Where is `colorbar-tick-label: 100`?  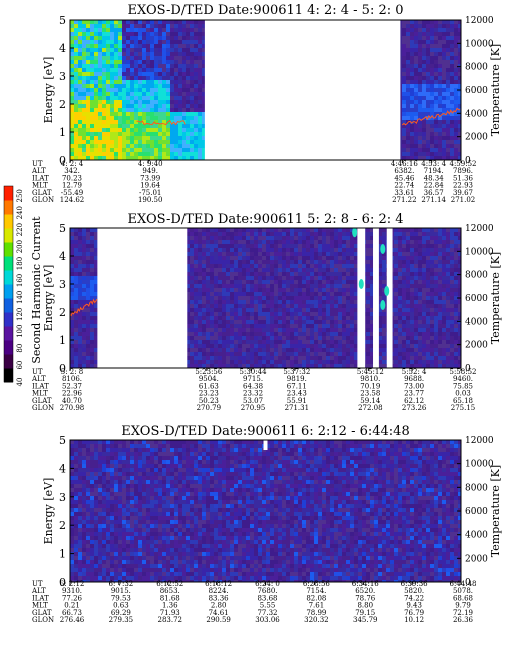
colorbar-tick-label: 100 is located at coordinates (20, 331).